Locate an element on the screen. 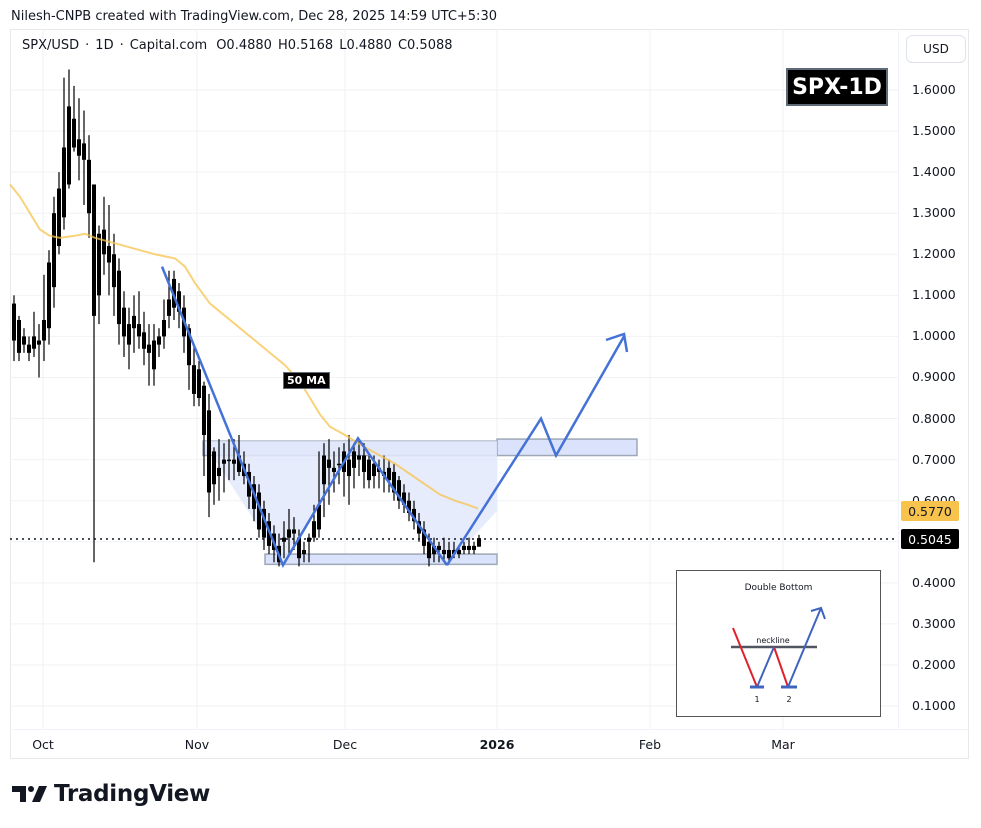 The image size is (981, 828). projection-arrowhead-icon is located at coordinates (617, 342).